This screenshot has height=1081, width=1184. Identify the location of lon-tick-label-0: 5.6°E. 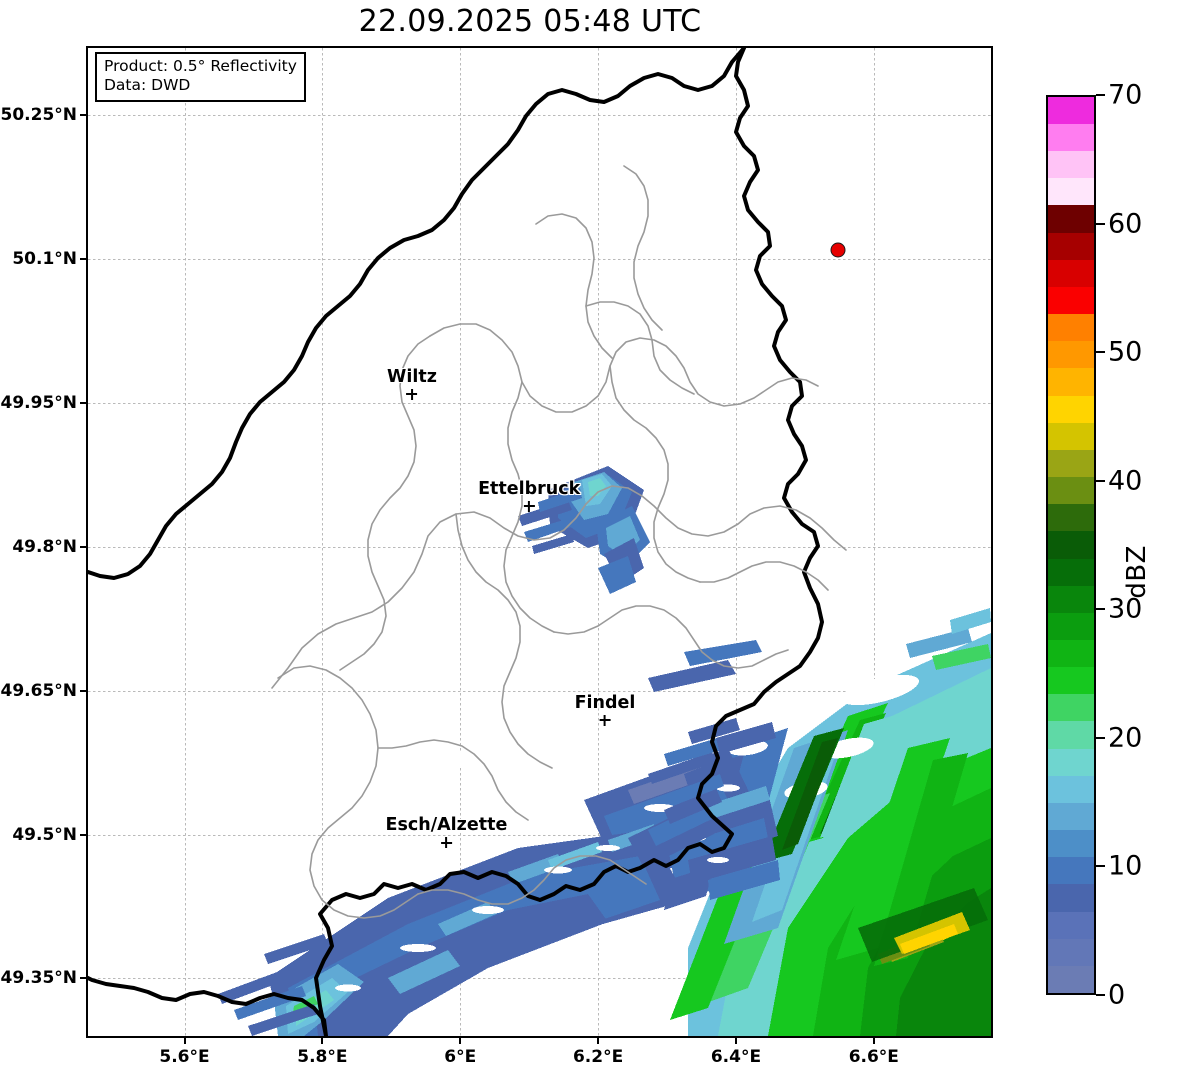
(184, 1057).